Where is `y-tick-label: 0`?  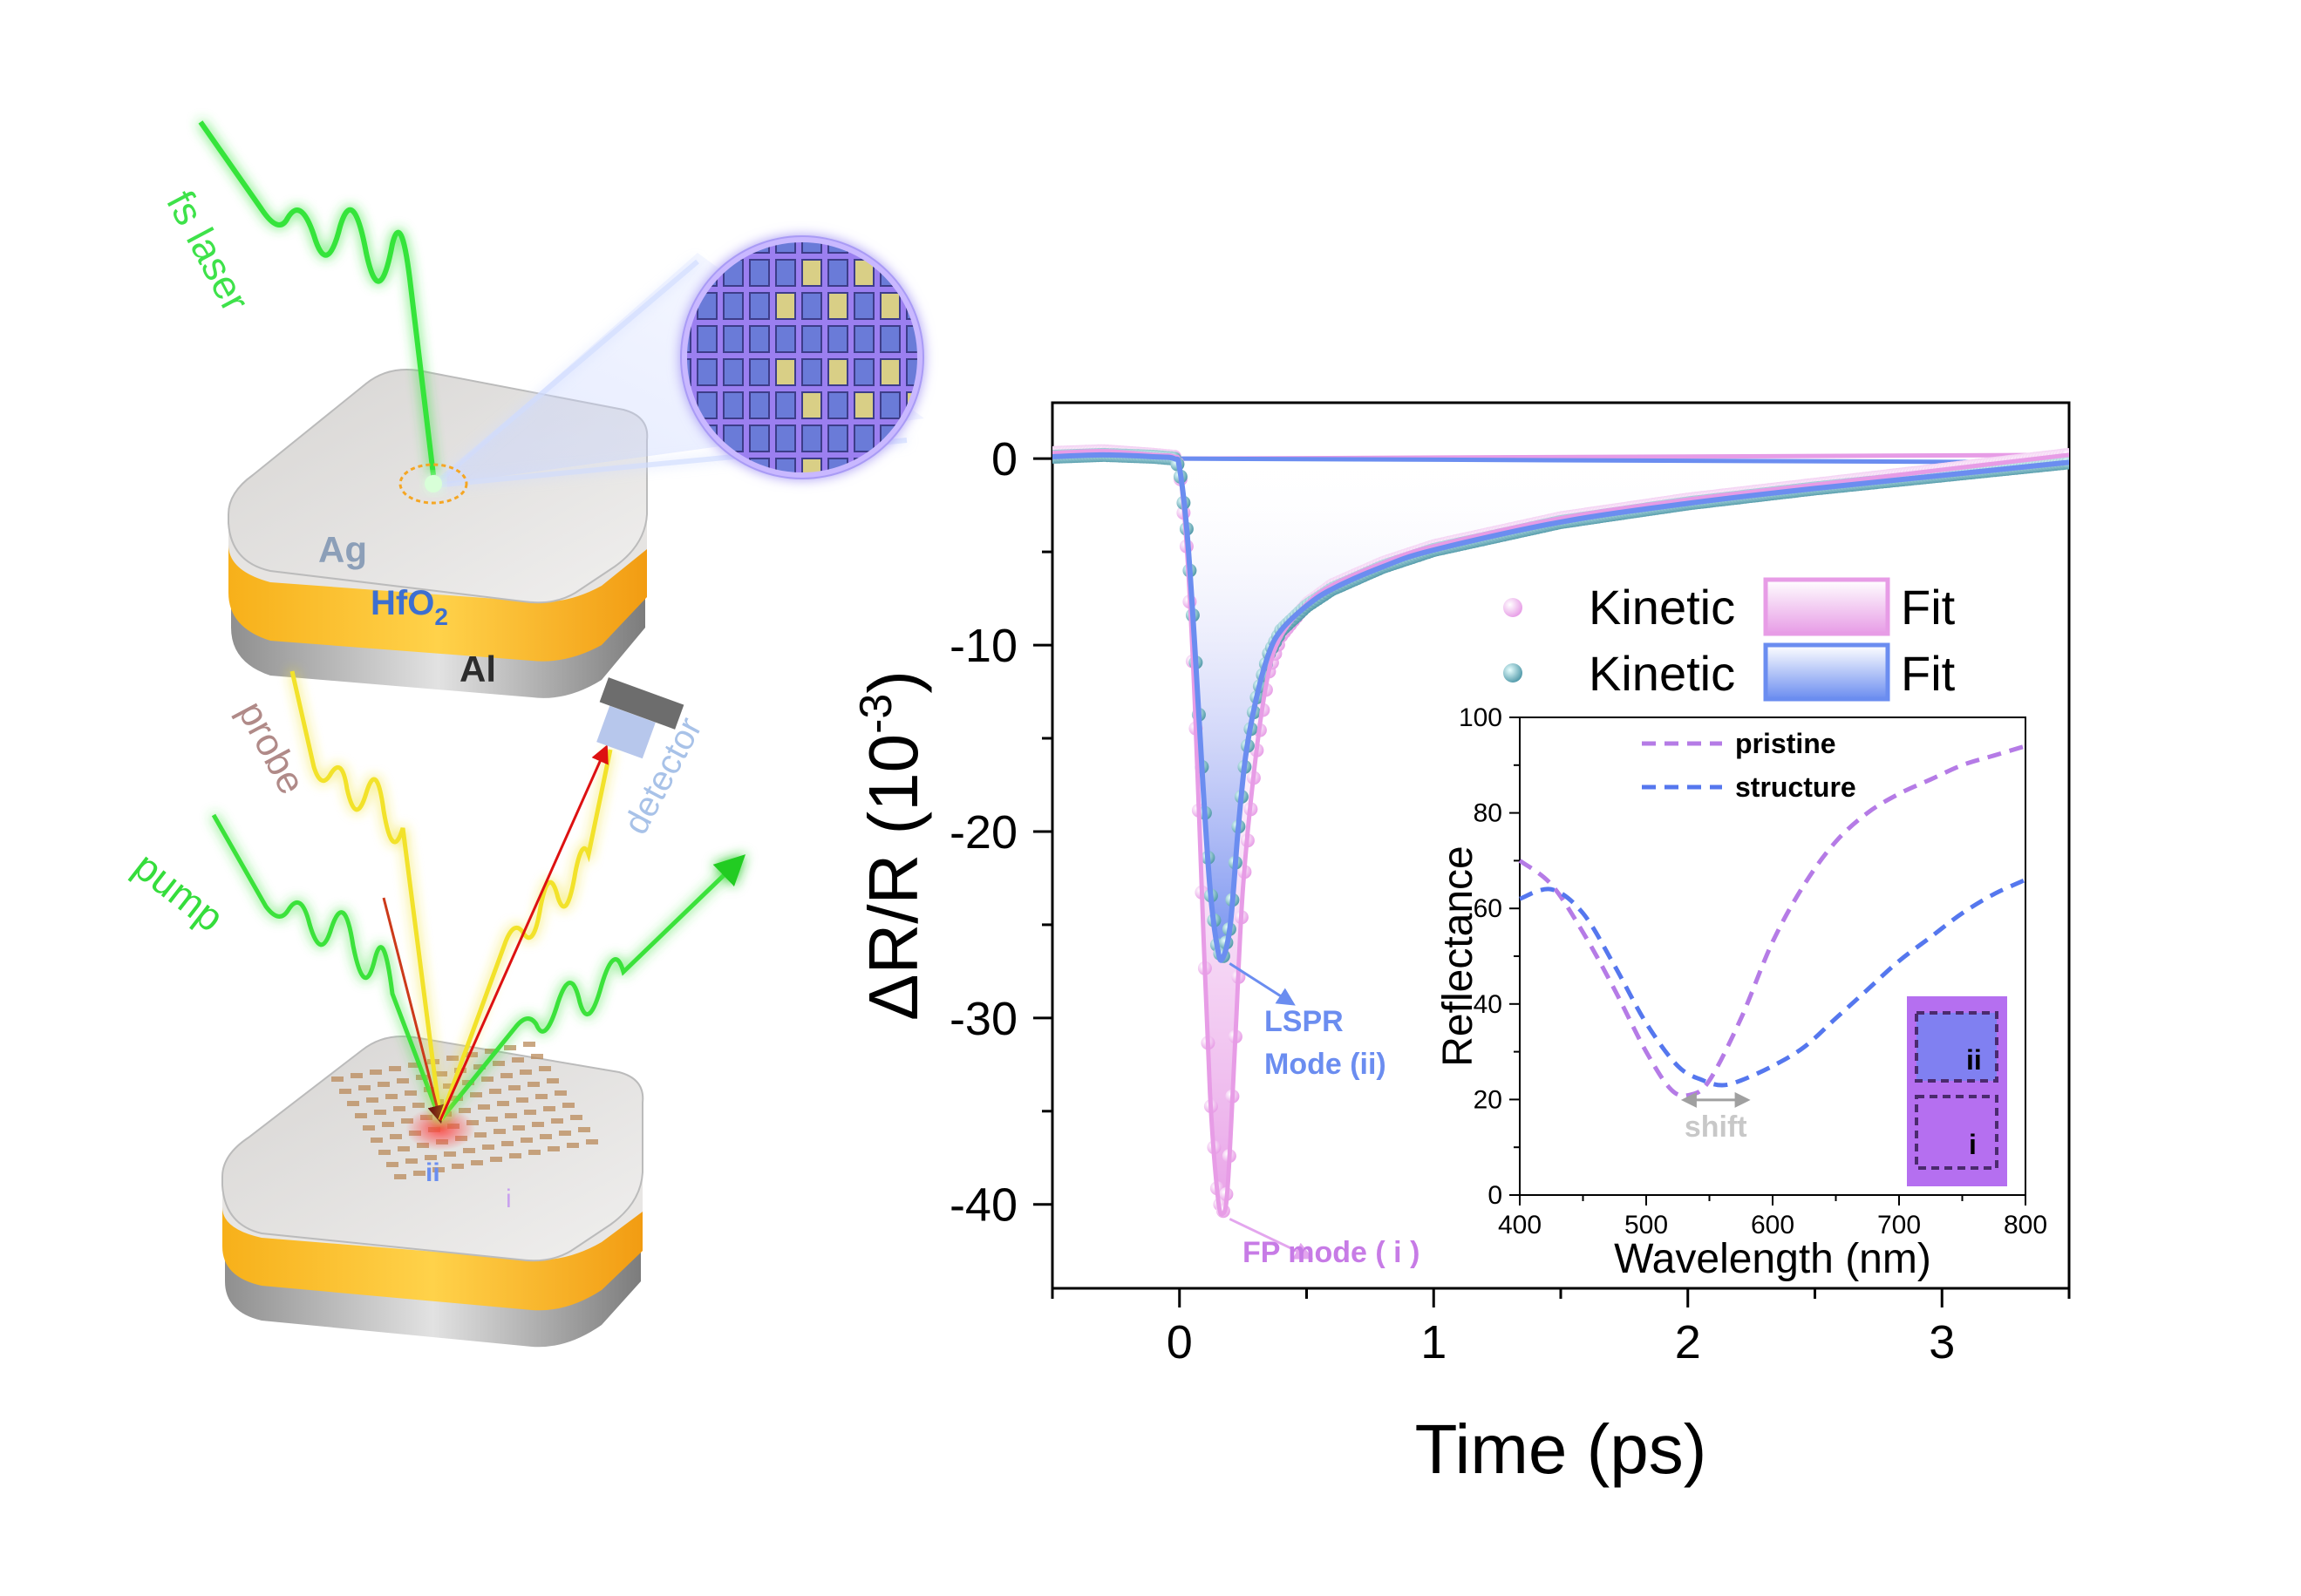 y-tick-label: 0 is located at coordinates (1004, 459).